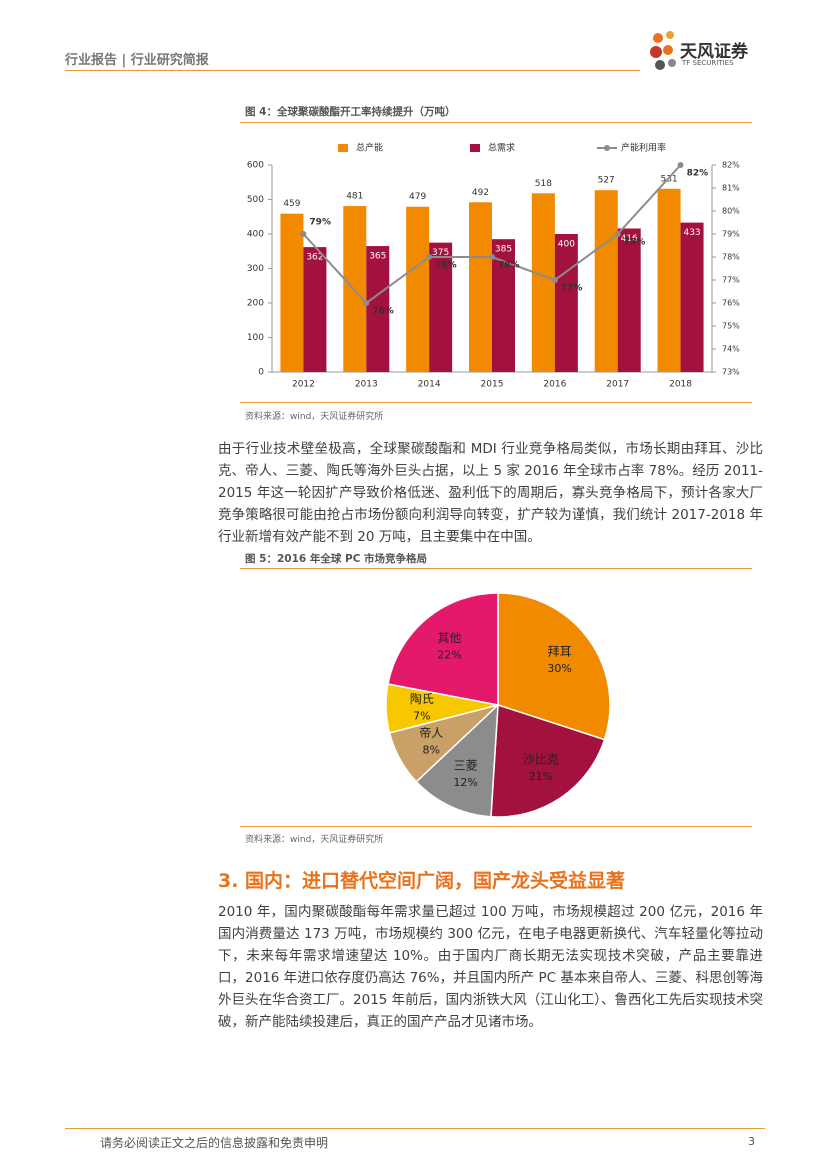  I want to click on y-tick-label: 200, so click(255, 304).